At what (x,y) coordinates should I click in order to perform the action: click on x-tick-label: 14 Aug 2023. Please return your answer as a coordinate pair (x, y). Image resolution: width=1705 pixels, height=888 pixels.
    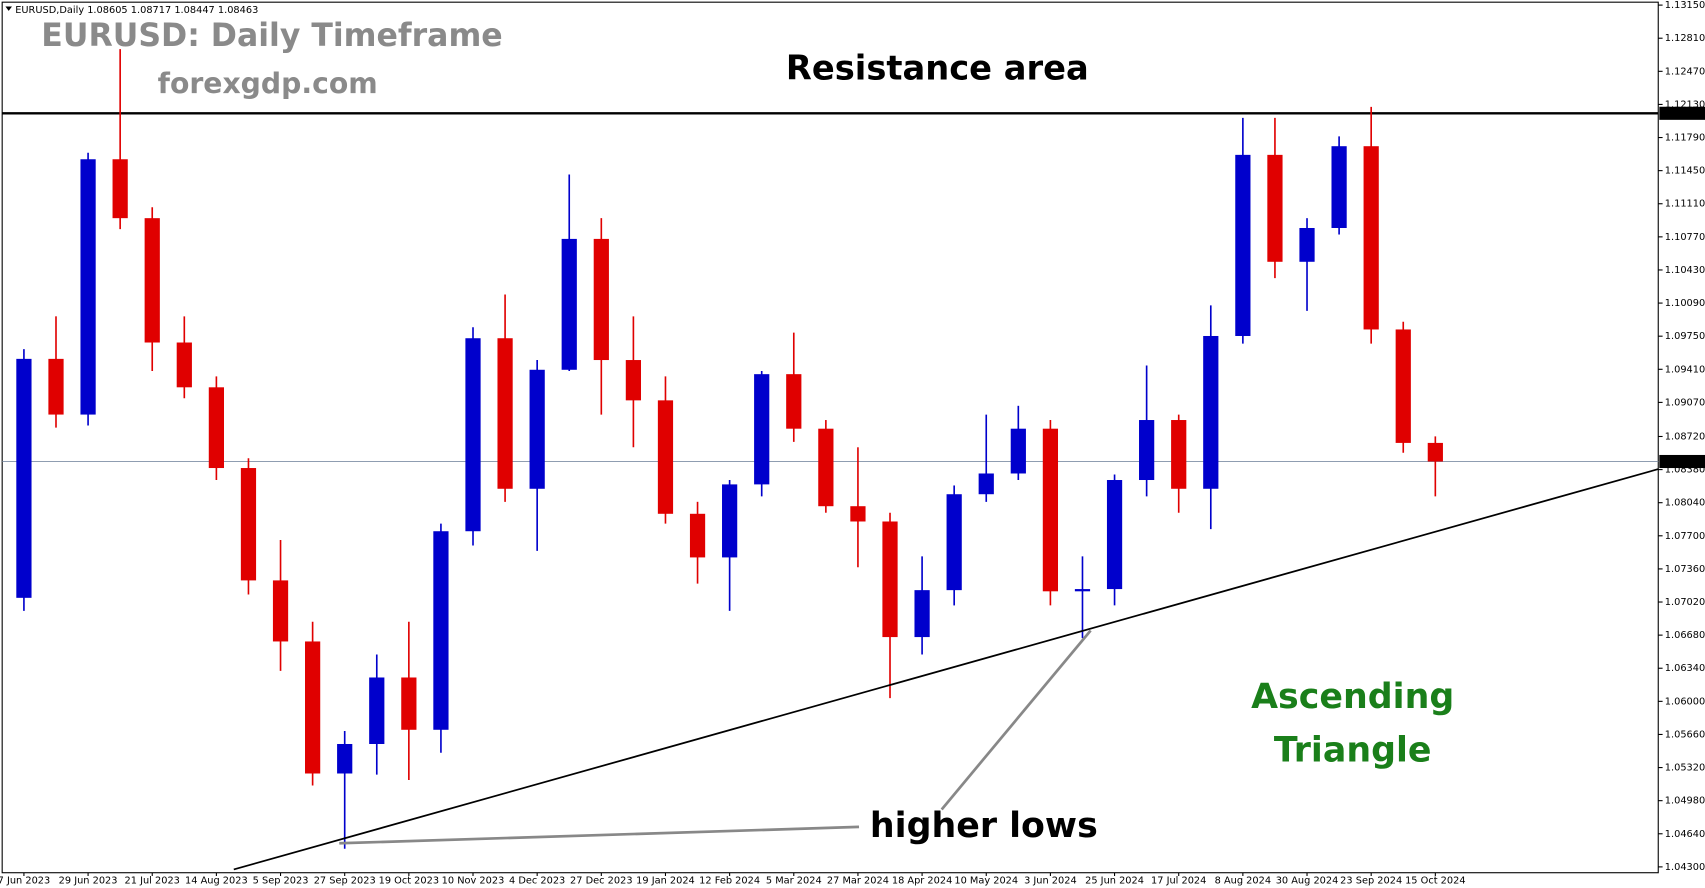
    Looking at the image, I should click on (216, 880).